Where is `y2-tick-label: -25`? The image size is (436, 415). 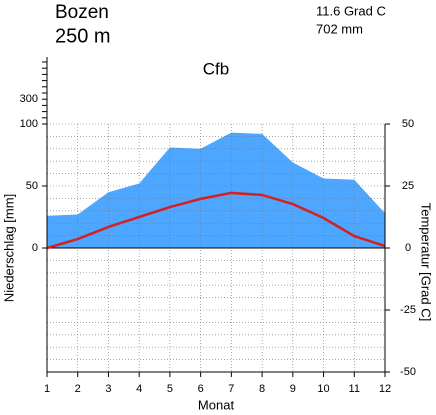 y2-tick-label: -25 is located at coordinates (408, 310).